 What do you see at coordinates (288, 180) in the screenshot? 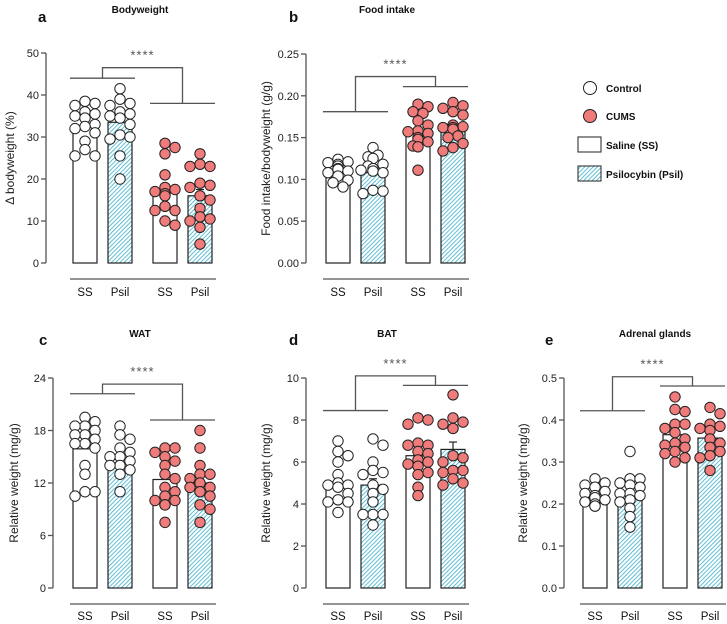
I see `y-tick-label: 0.10` at bounding box center [288, 180].